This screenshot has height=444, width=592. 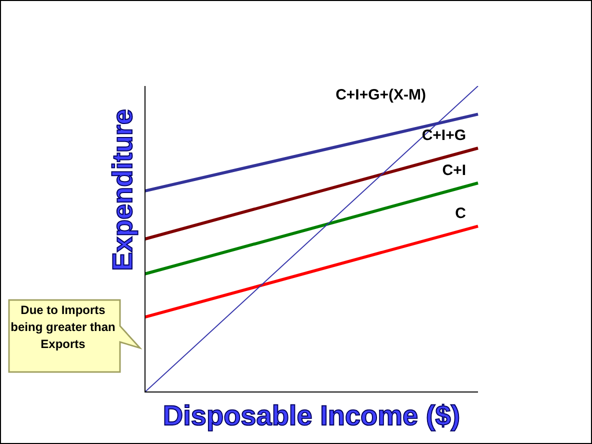 I want to click on series-label: C+I+G+(X-M), so click(x=381, y=95).